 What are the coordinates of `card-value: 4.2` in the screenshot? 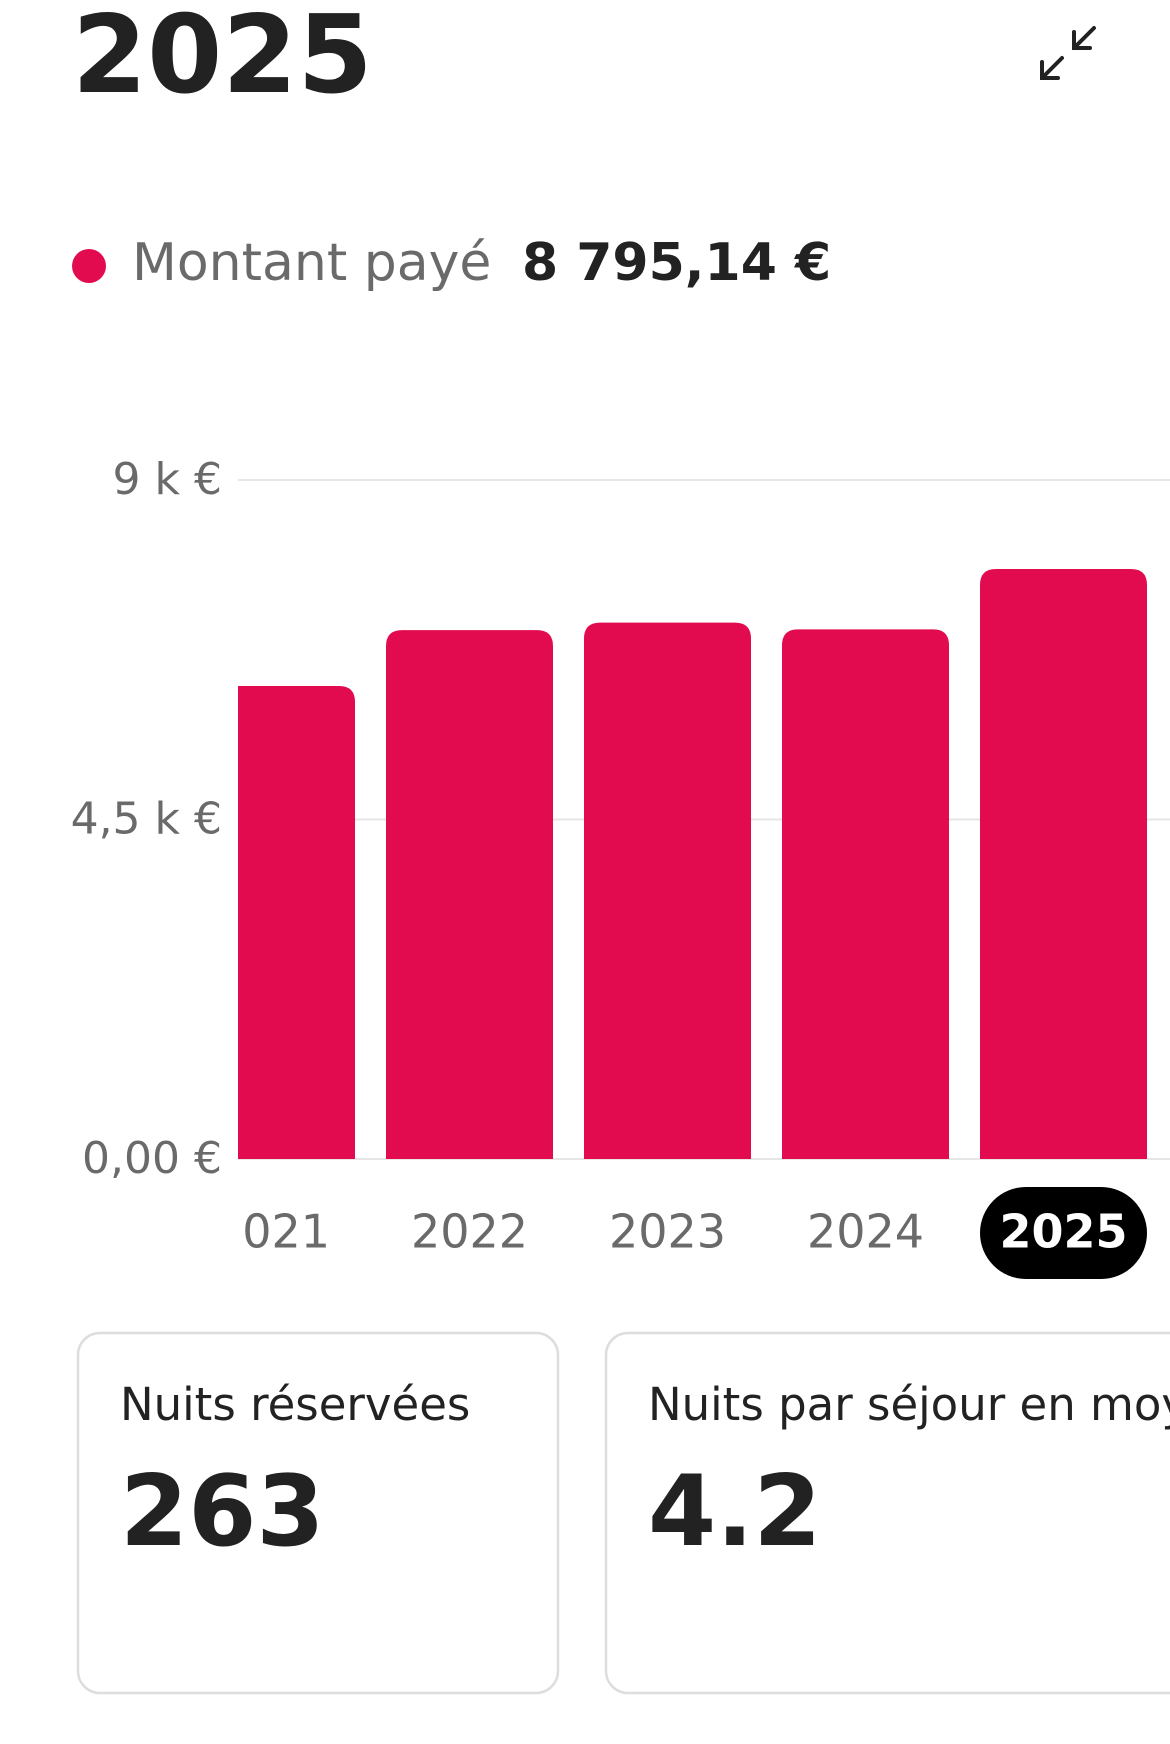 It's located at (735, 1512).